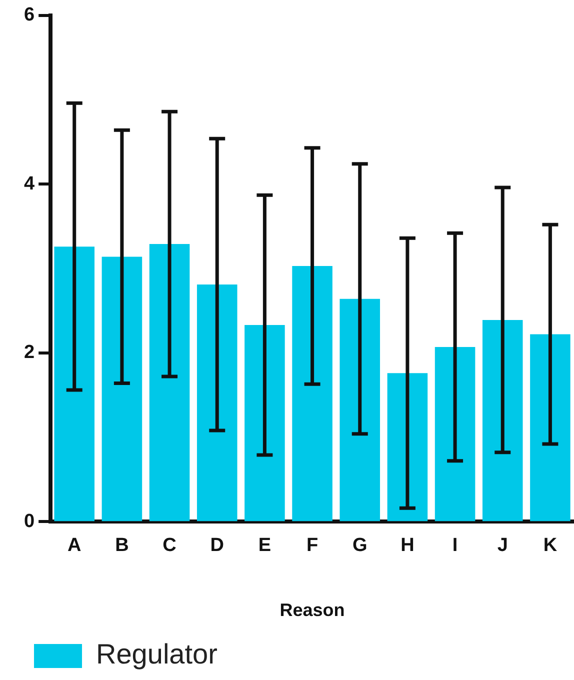 The image size is (574, 680). I want to click on x-tick-label: I, so click(455, 545).